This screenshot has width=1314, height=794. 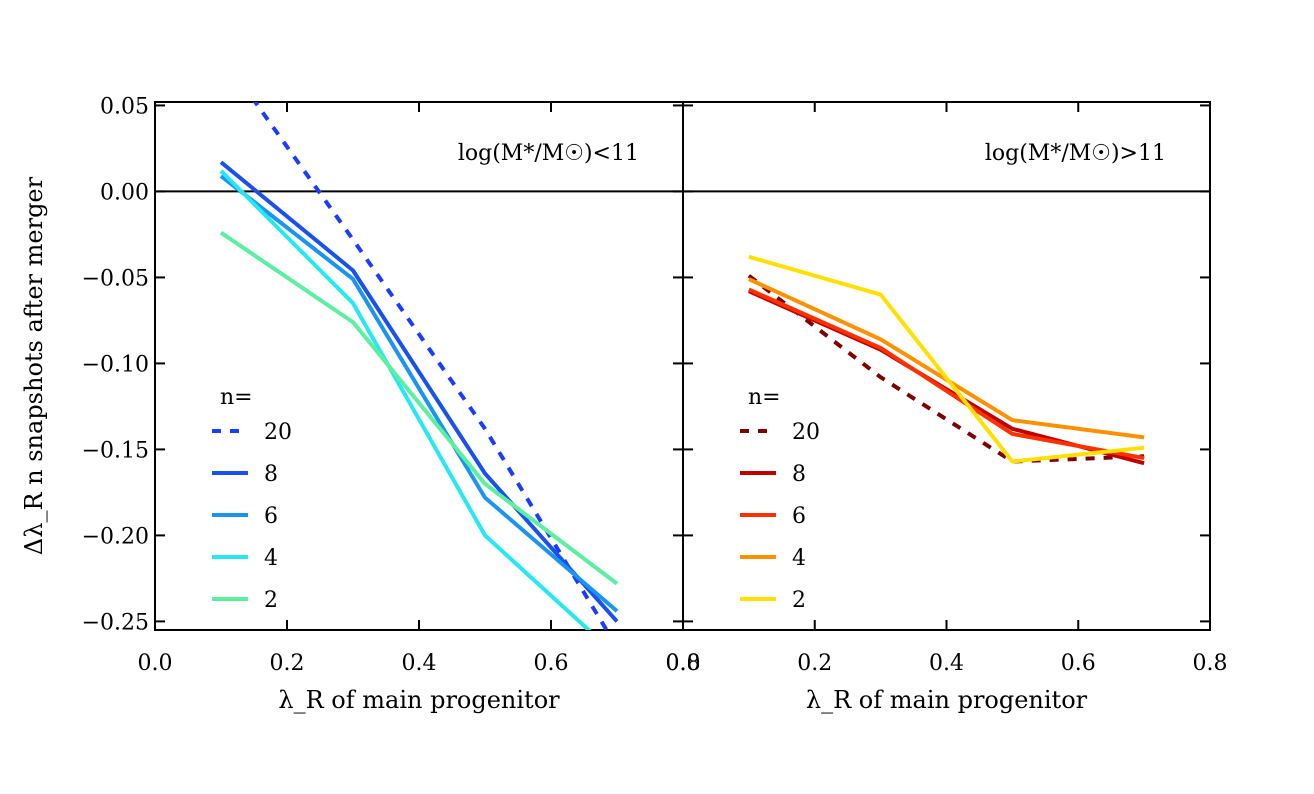 What do you see at coordinates (115, 278) in the screenshot?
I see `y-tick-label: −0.05` at bounding box center [115, 278].